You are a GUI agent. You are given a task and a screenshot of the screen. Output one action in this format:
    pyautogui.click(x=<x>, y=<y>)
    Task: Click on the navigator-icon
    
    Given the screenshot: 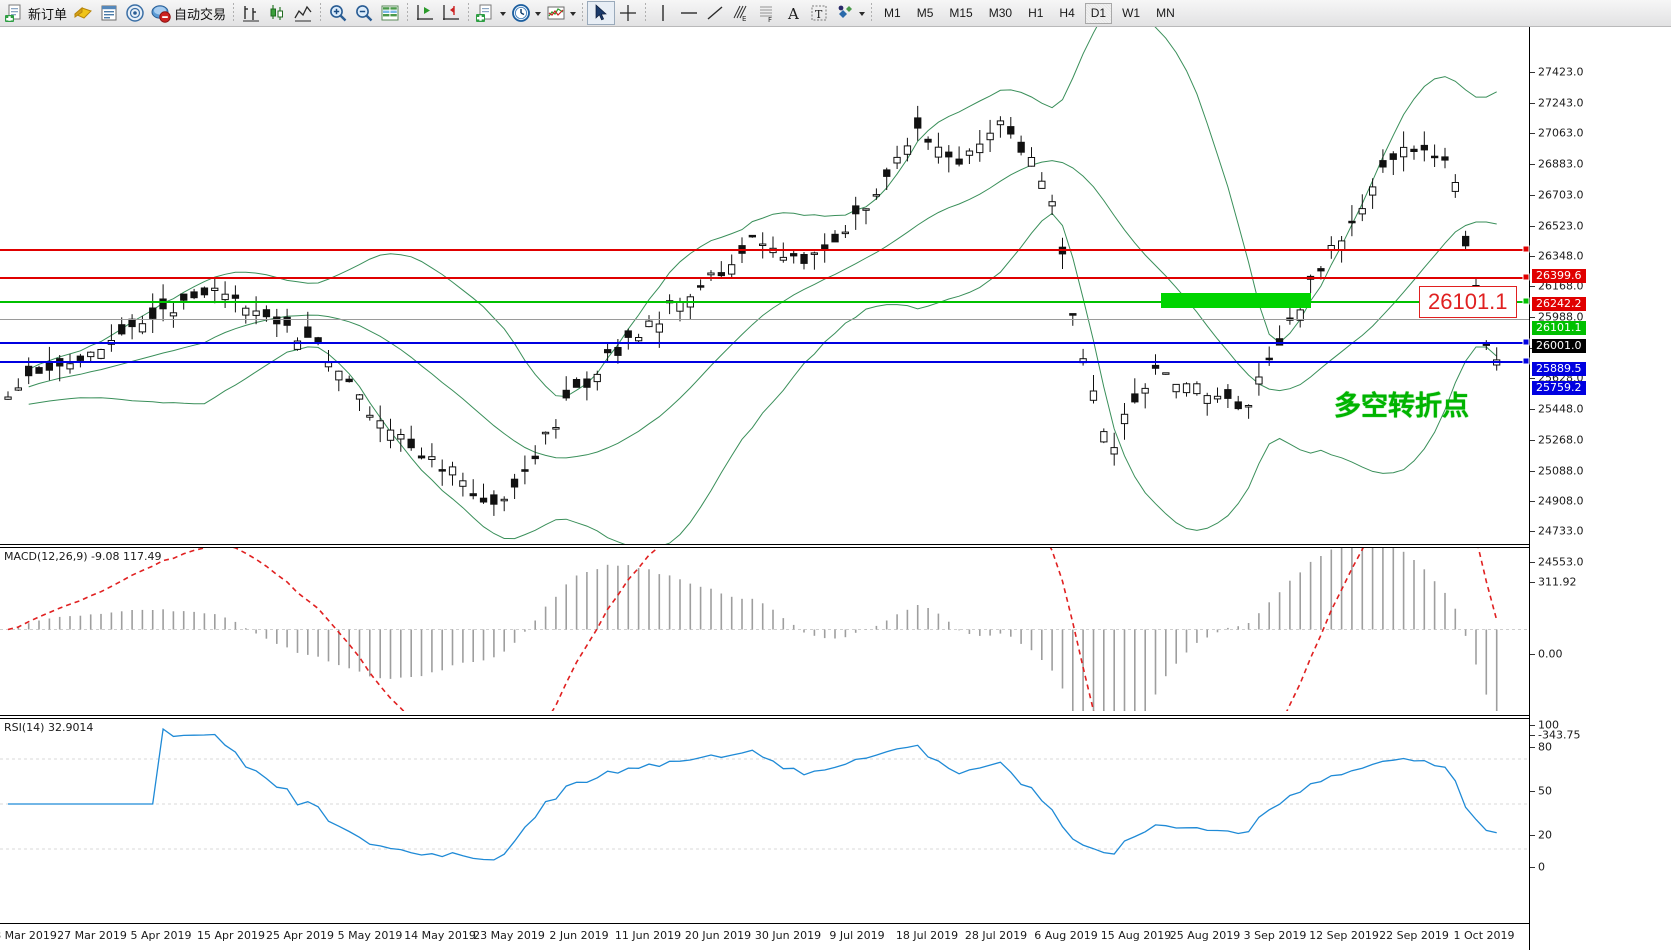 What is the action you would take?
    pyautogui.click(x=135, y=13)
    